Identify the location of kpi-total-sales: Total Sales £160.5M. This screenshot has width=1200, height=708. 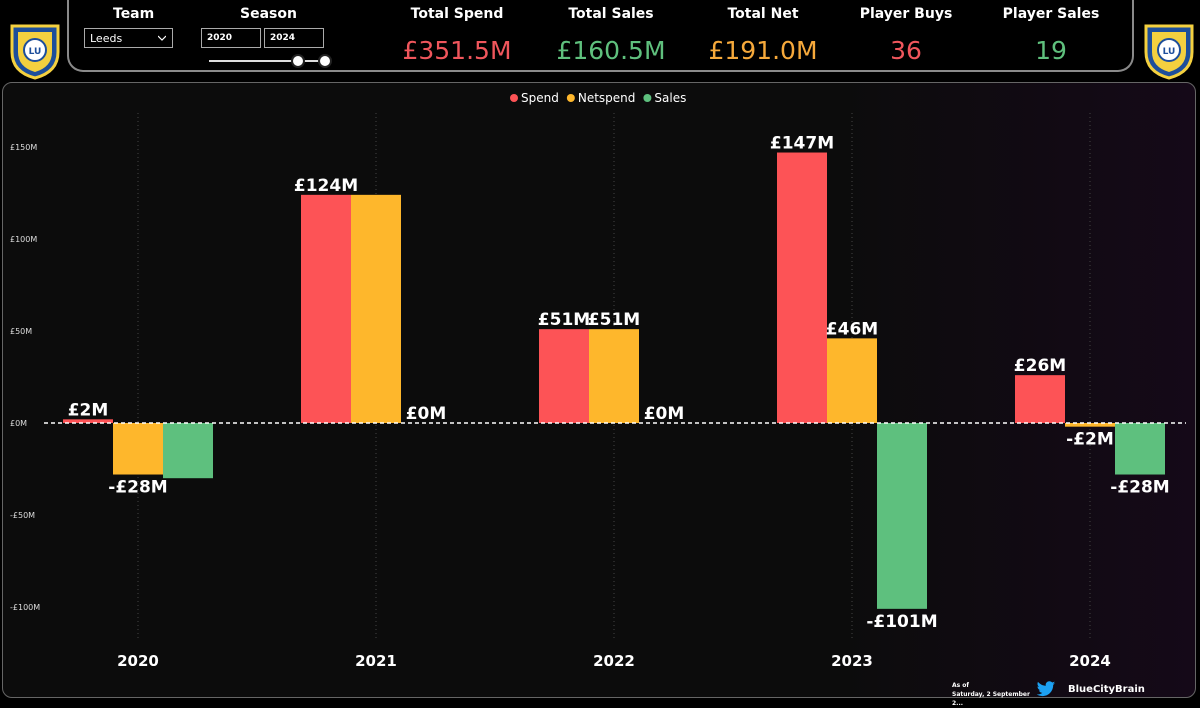
(611, 35).